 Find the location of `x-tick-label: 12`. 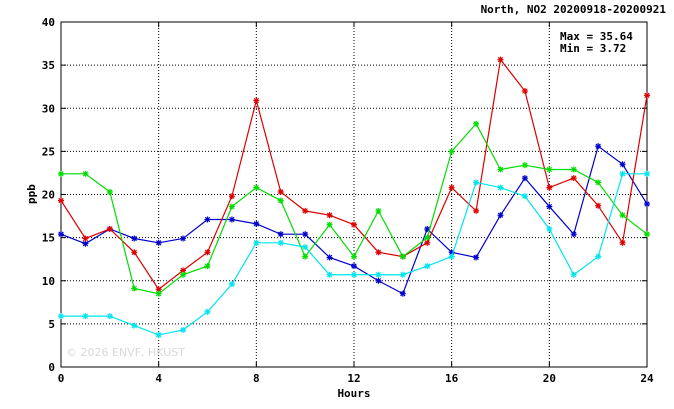

x-tick-label: 12 is located at coordinates (353, 378).